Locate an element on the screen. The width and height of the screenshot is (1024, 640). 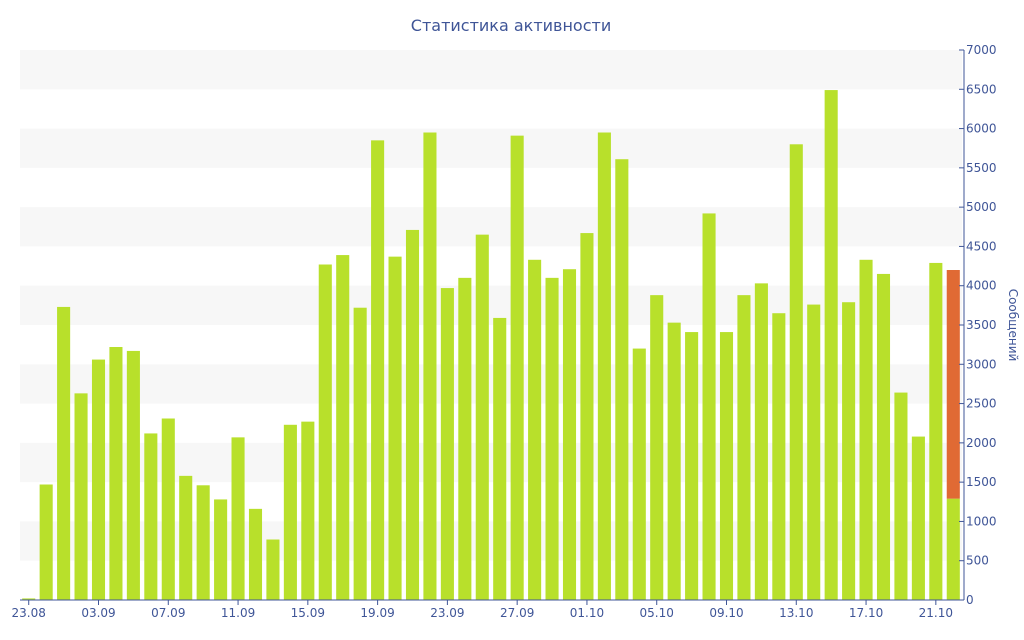
x-tick-label: 19.09 is located at coordinates (377, 613).